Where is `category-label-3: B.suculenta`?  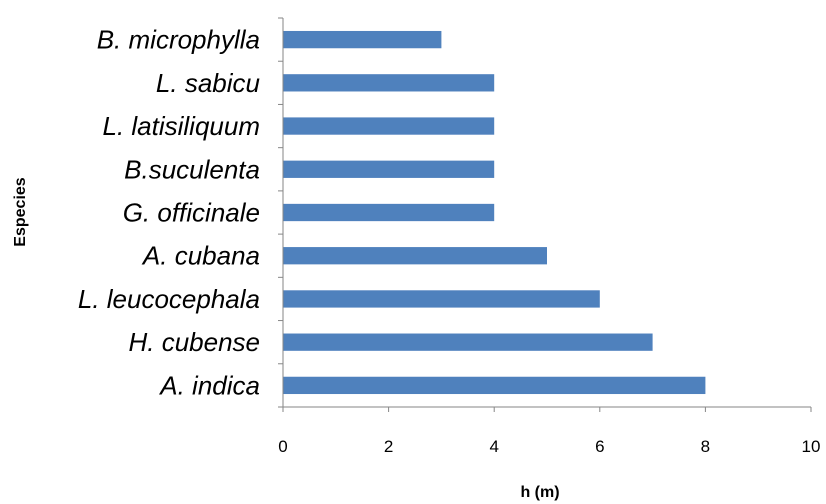 category-label-3: B.suculenta is located at coordinates (192, 169).